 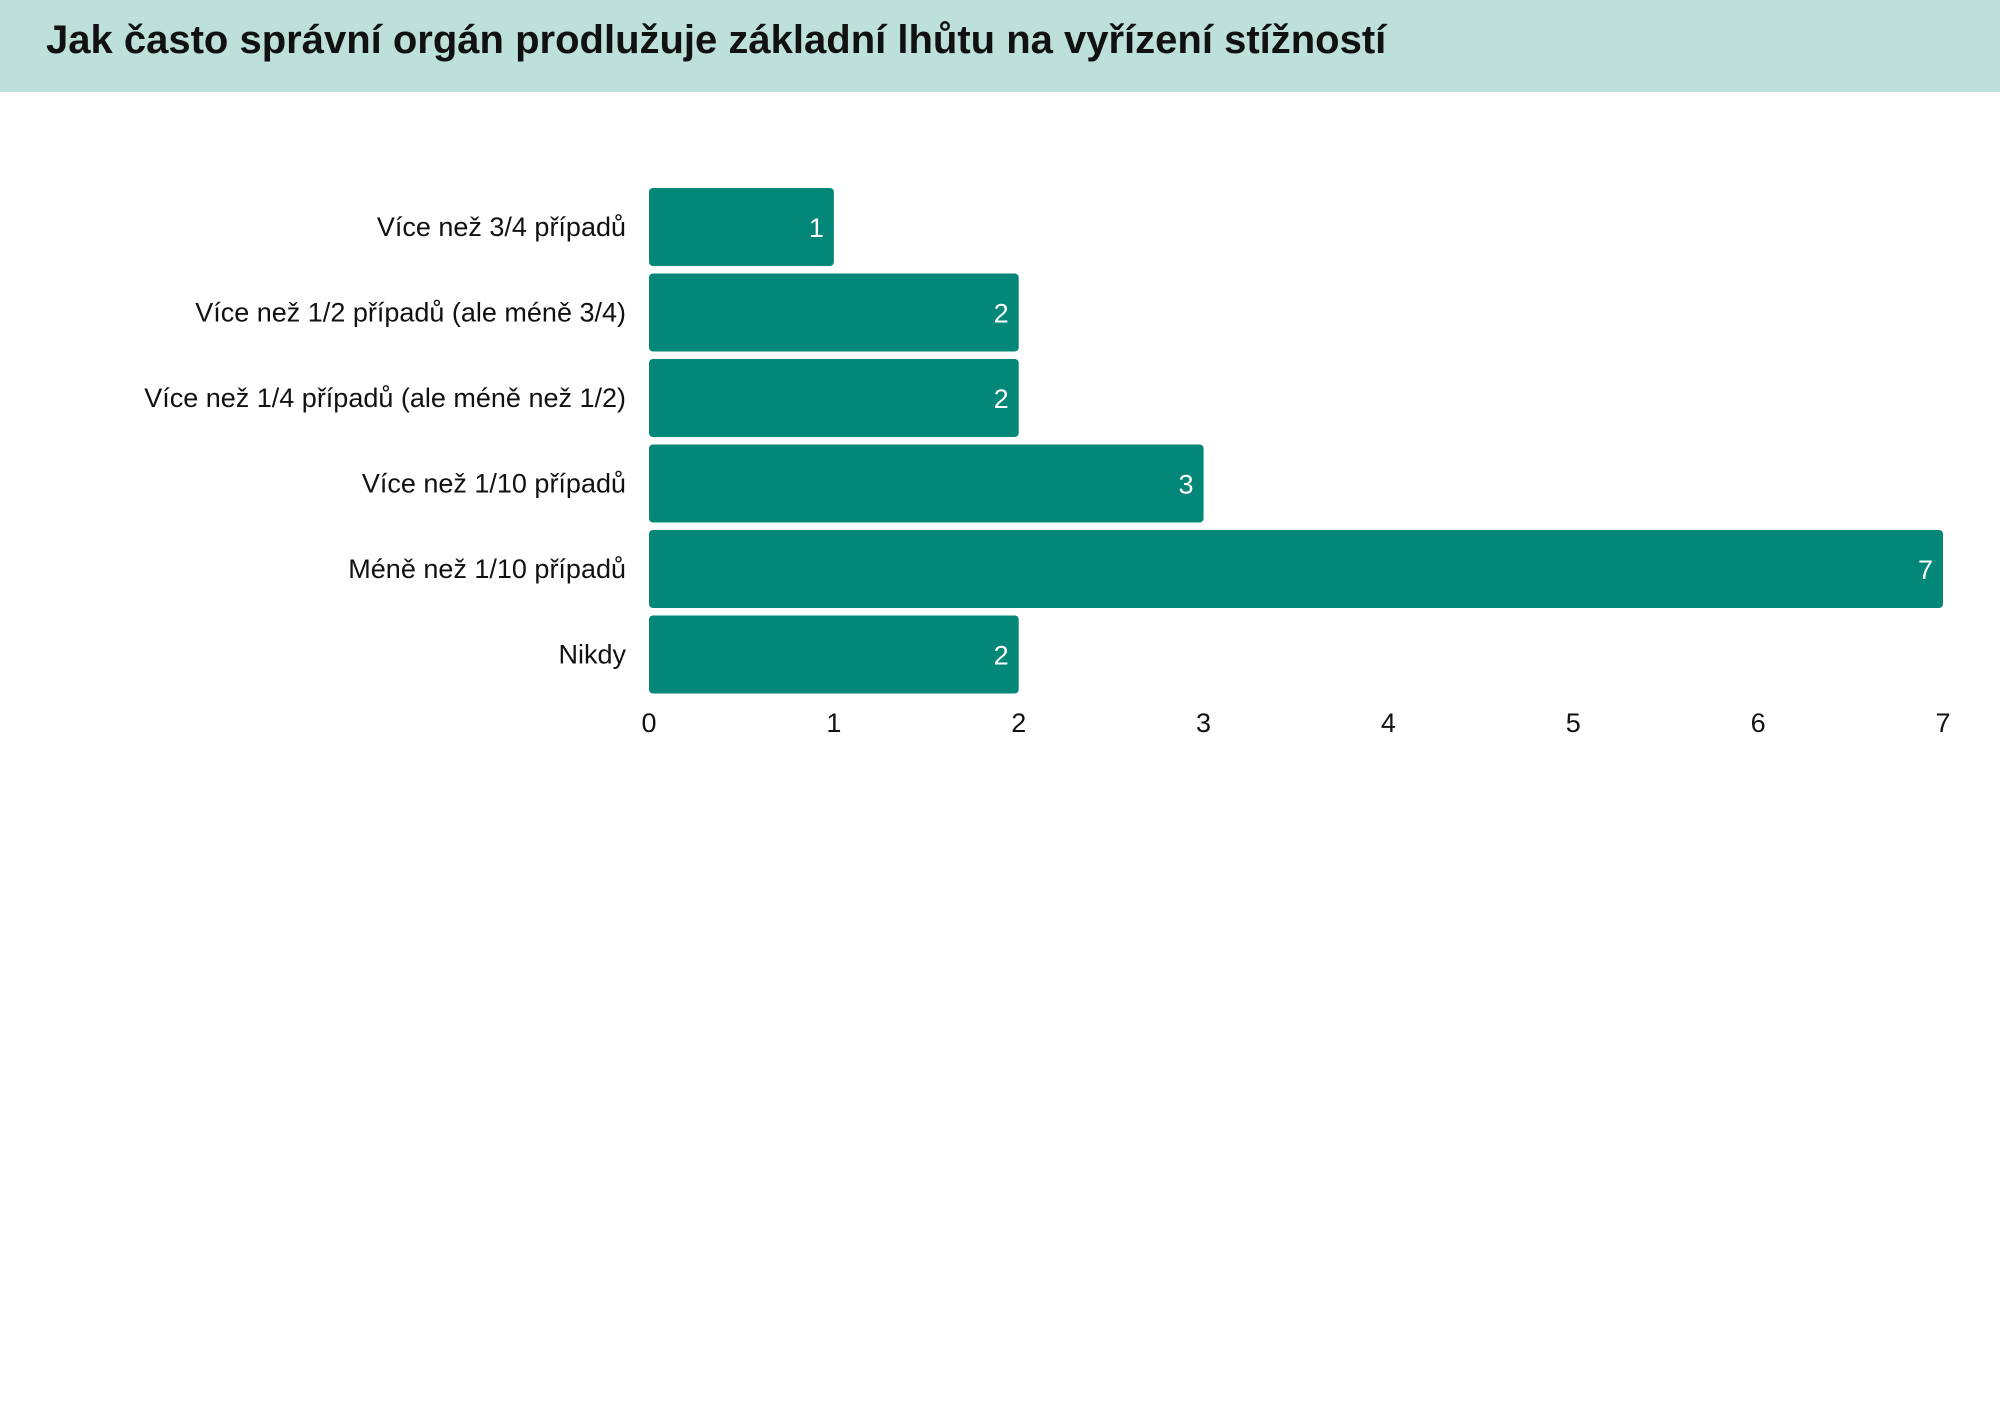 I want to click on category-label: Více než 3/4 případů, so click(x=501, y=227).